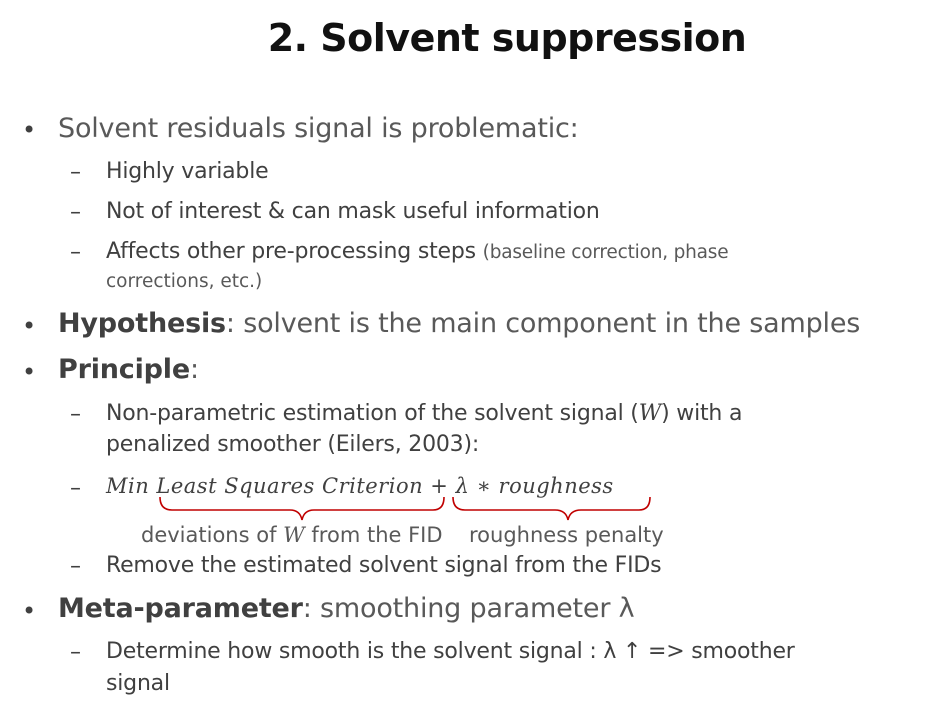  Describe the element at coordinates (318, 128) in the screenshot. I see `bullet-solvent-residuals: Solvent residuals signal is problematic:` at that location.